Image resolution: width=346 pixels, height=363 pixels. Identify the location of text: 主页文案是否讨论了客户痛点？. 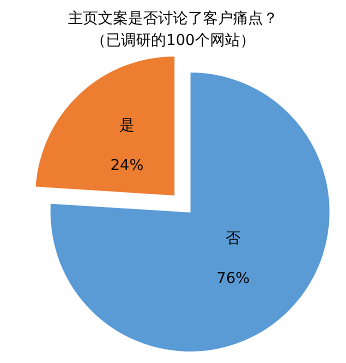
(173, 18).